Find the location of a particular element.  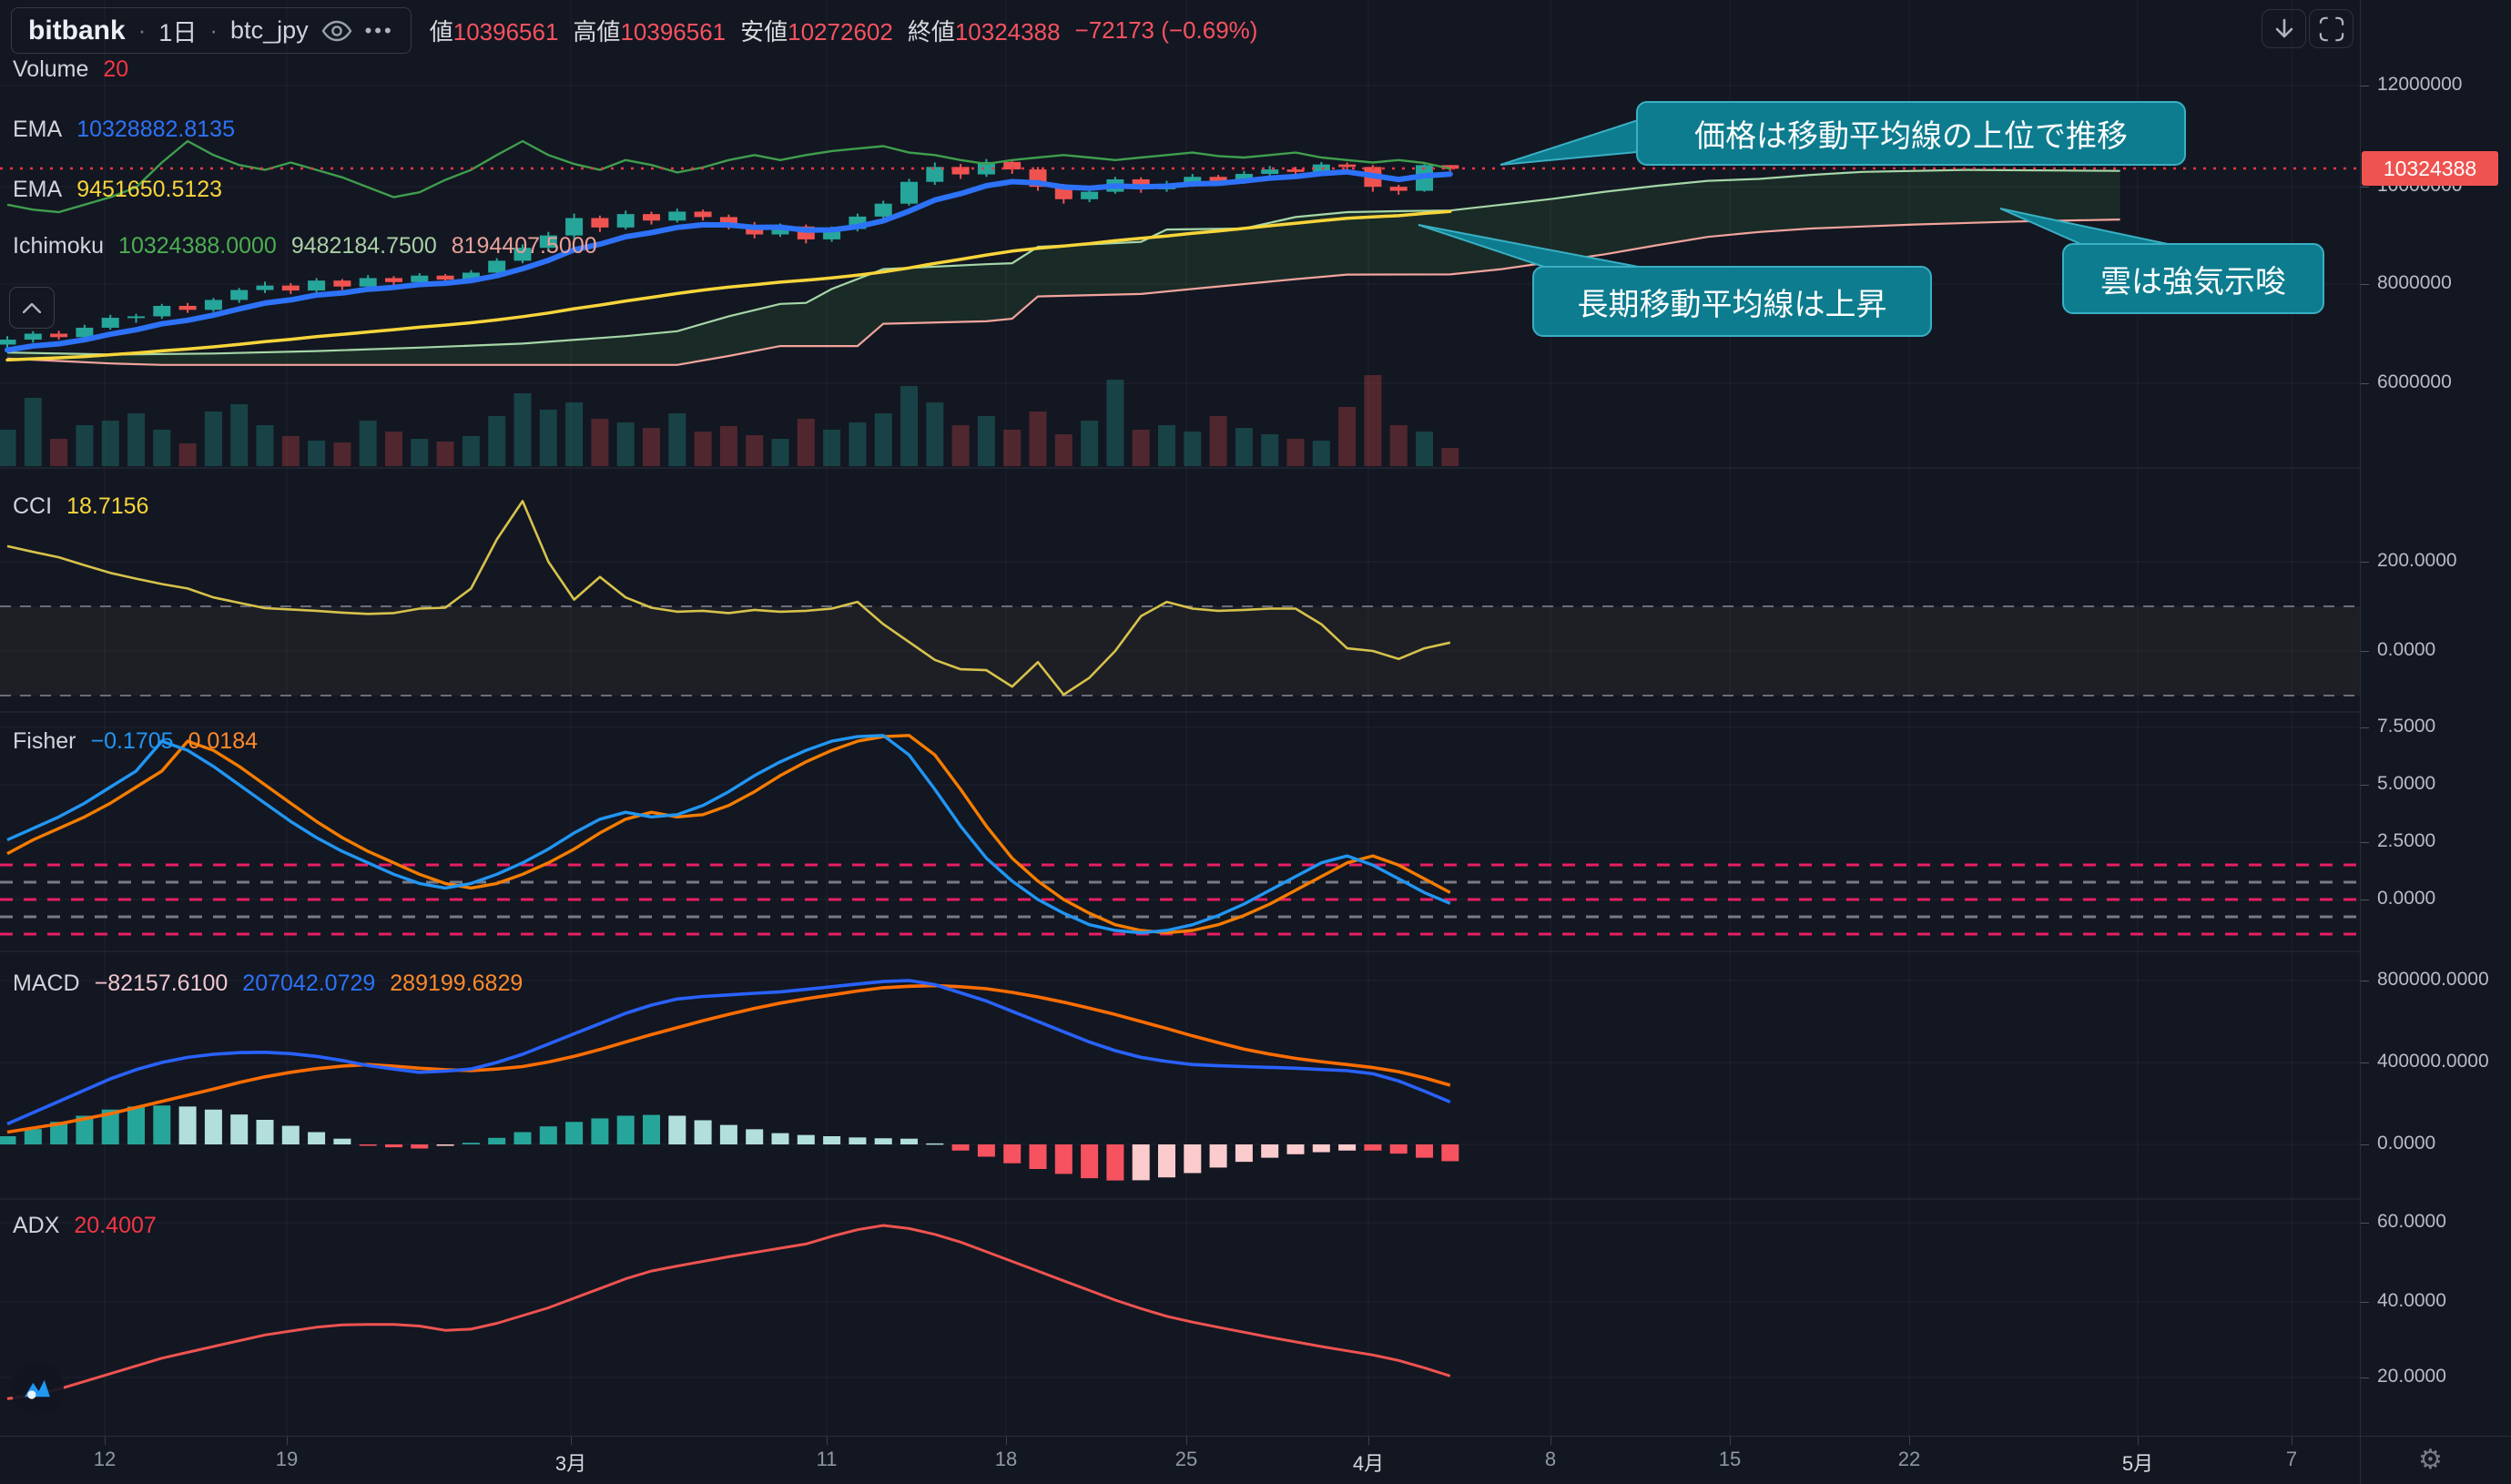

legend-cci: CCI 18.7156 is located at coordinates (80, 506).